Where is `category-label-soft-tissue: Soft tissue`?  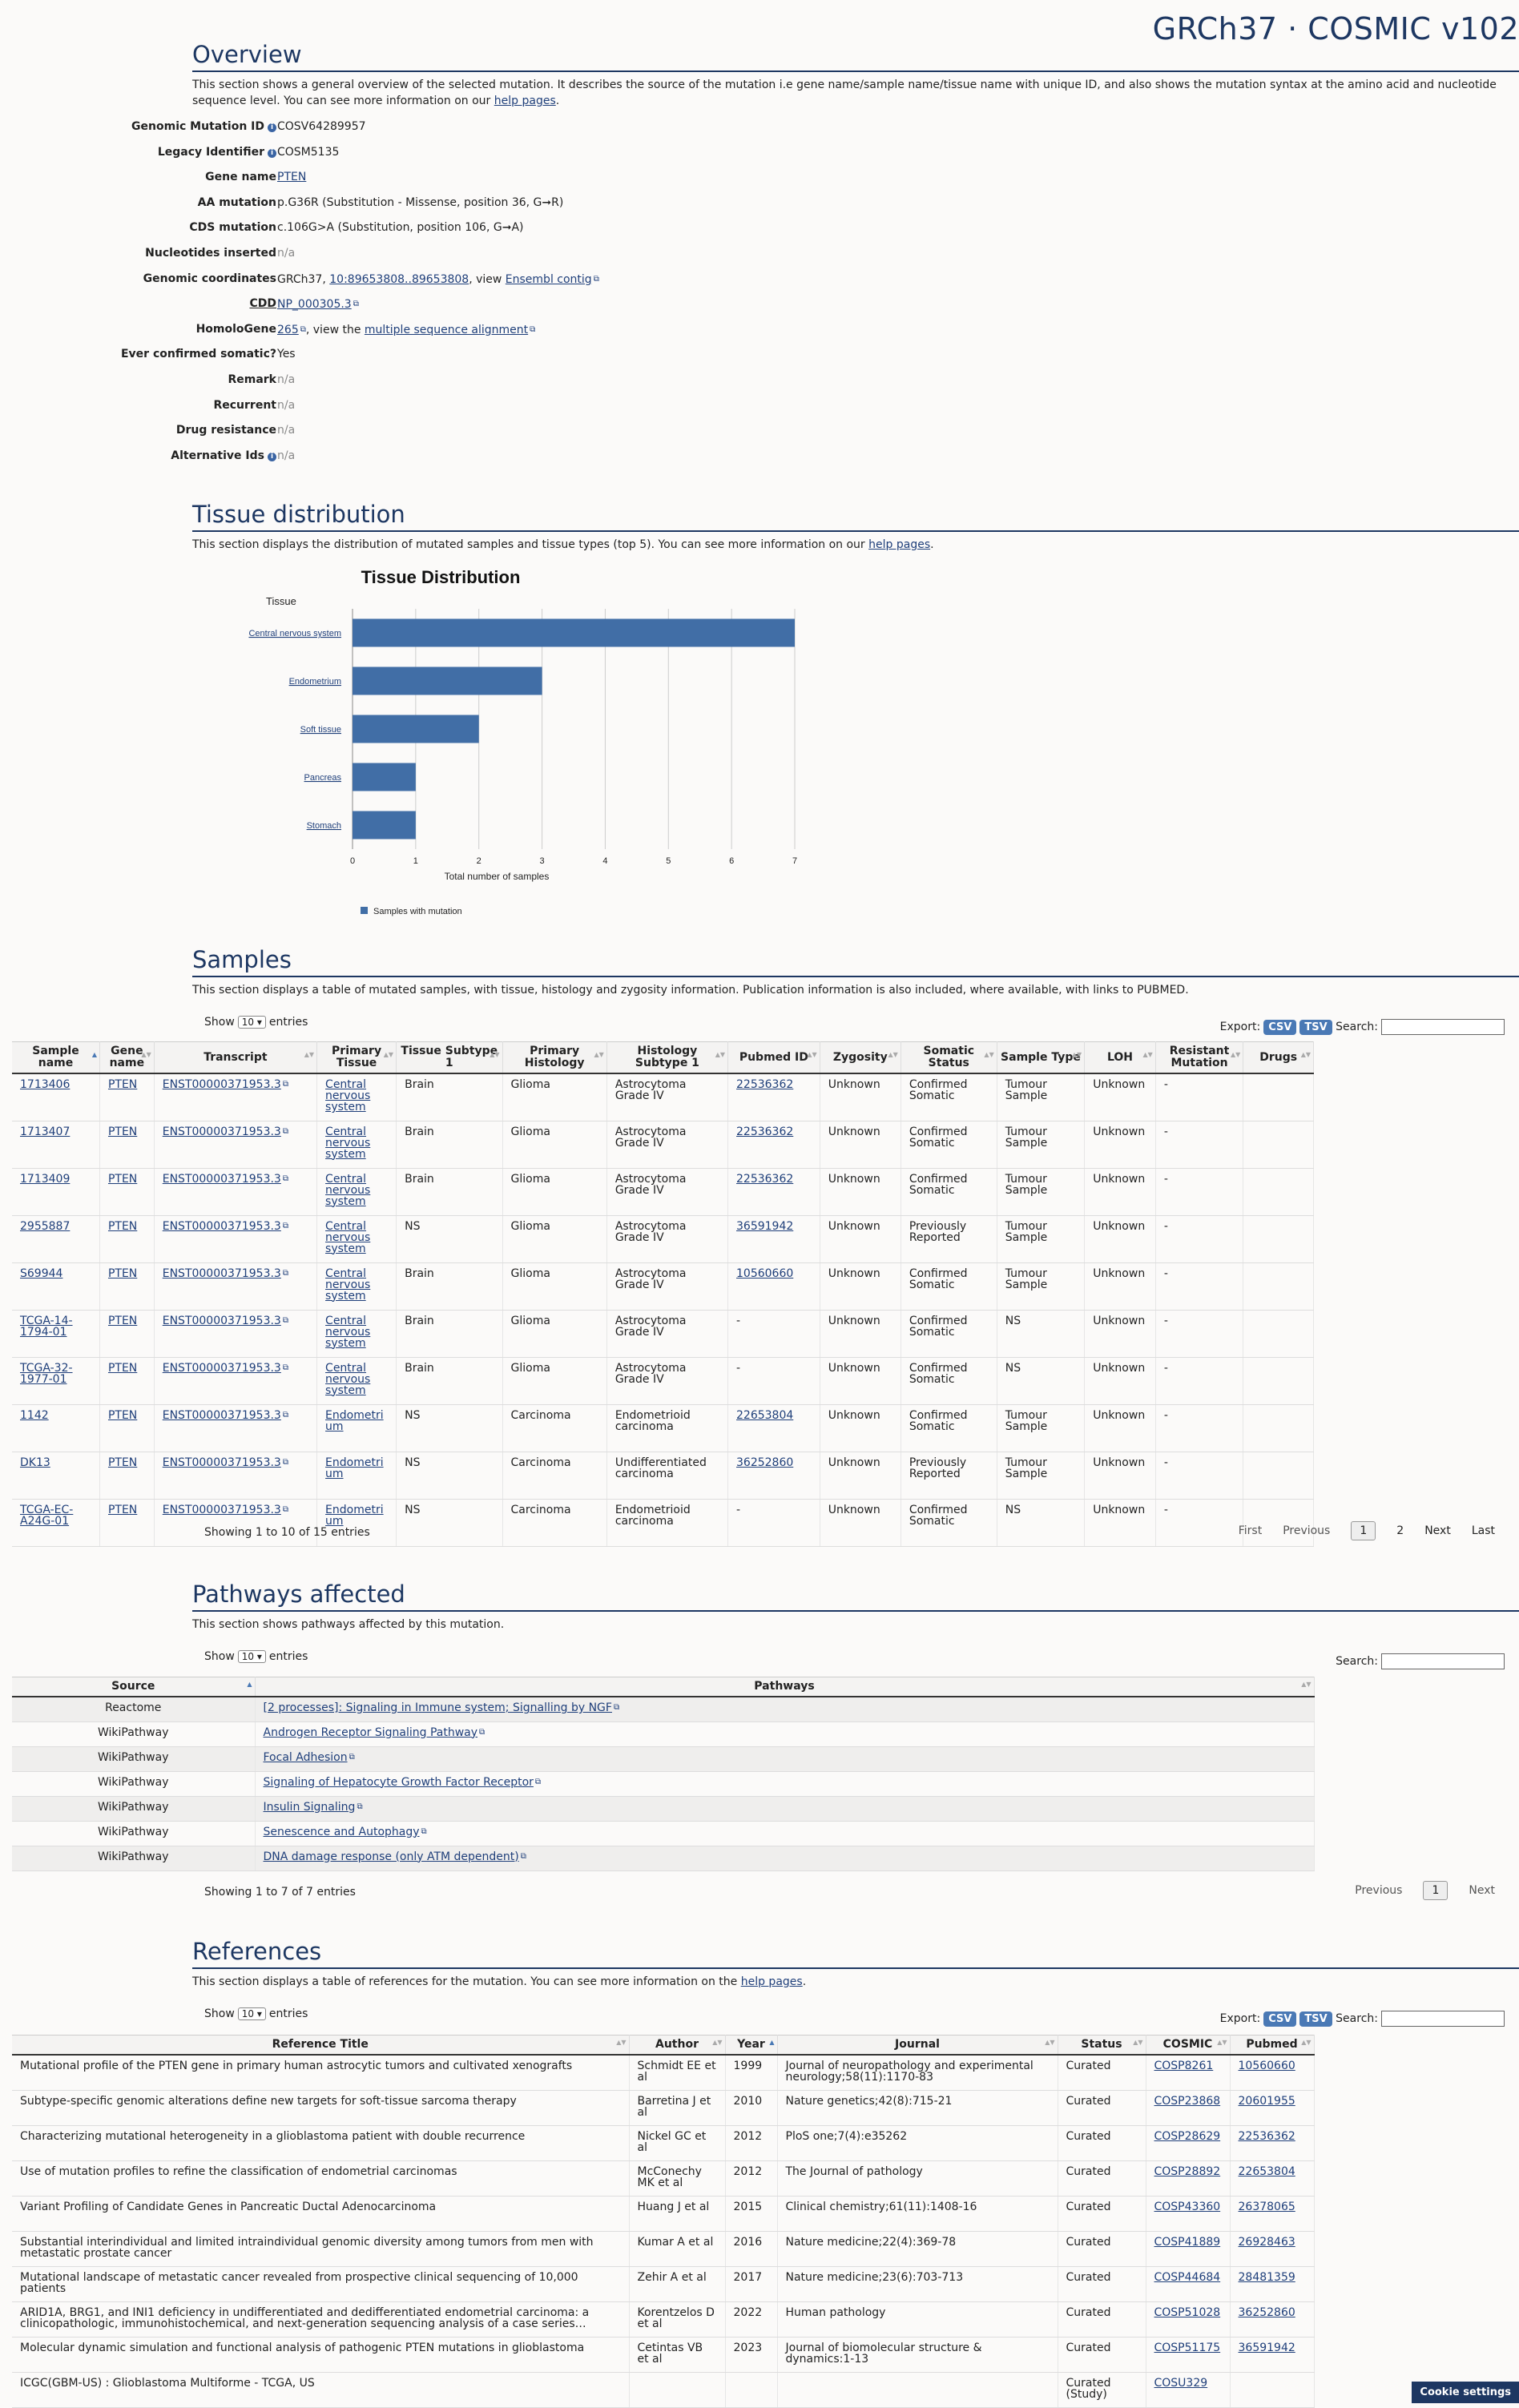 category-label-soft-tissue: Soft tissue is located at coordinates (320, 730).